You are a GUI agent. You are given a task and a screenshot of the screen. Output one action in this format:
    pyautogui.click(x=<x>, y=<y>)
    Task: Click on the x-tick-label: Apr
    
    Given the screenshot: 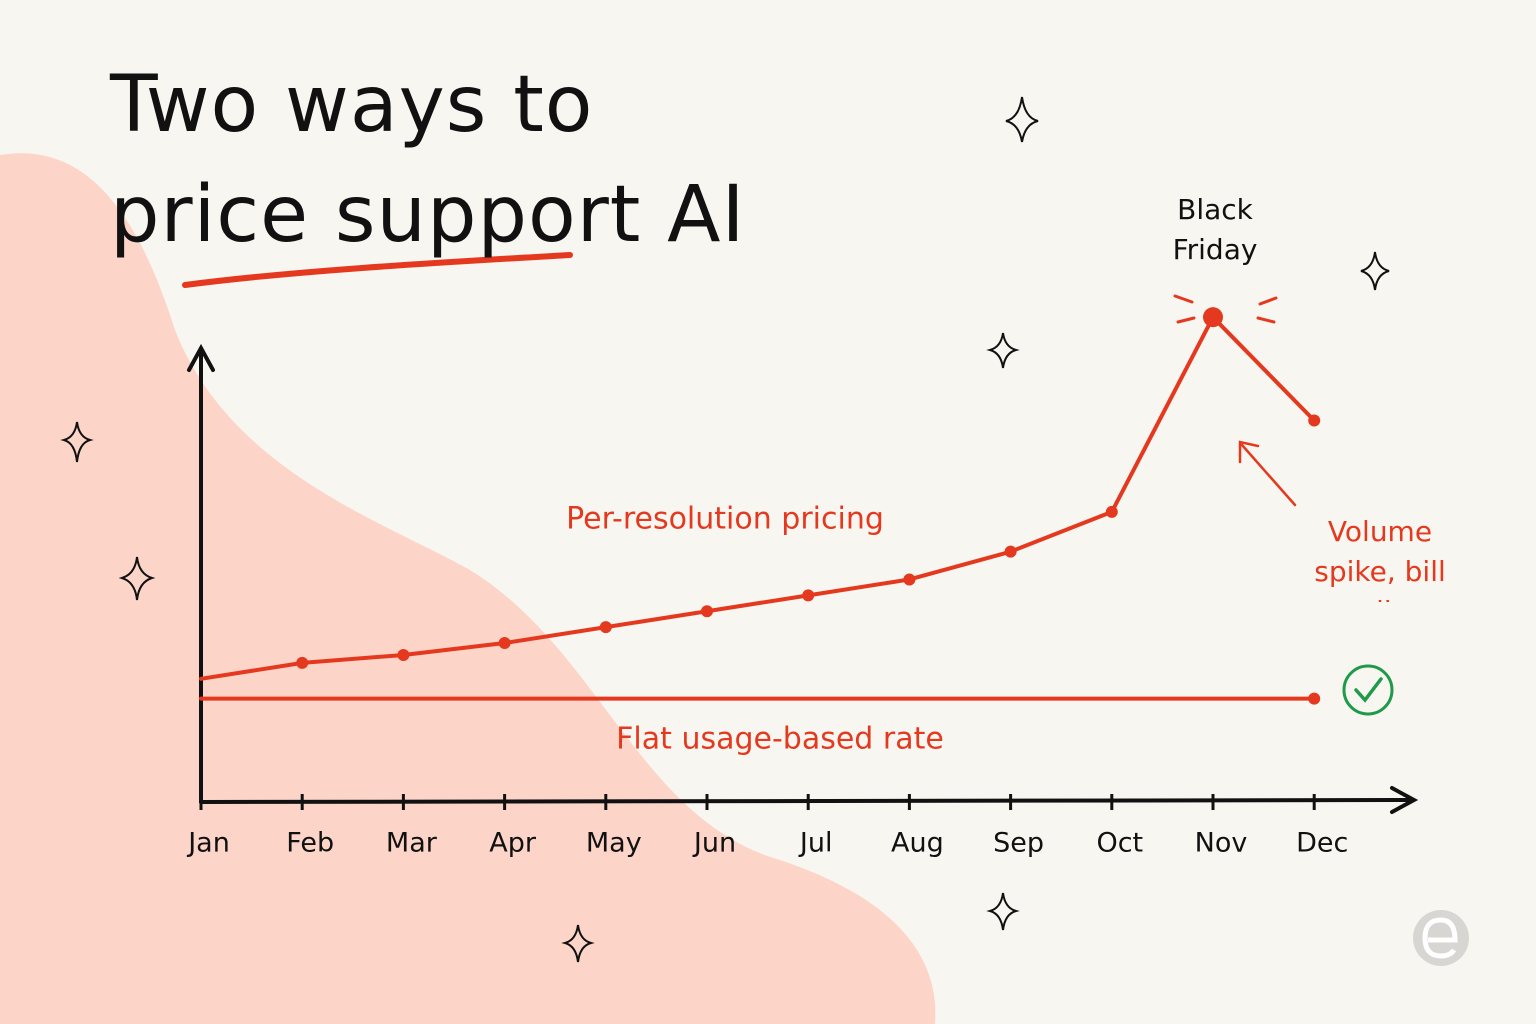 What is the action you would take?
    pyautogui.click(x=513, y=843)
    